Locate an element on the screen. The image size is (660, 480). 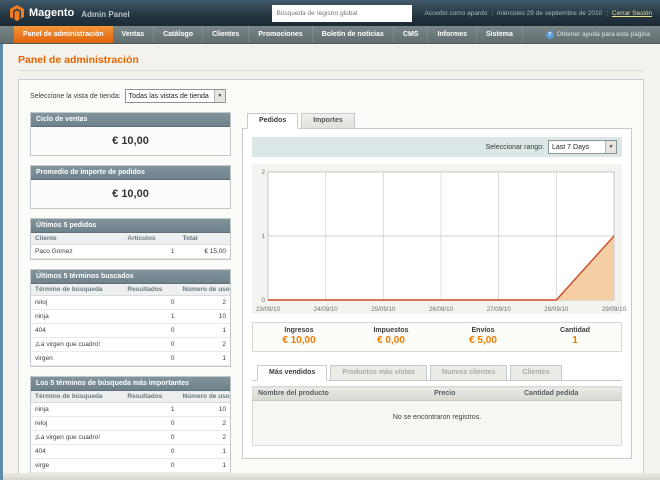
table-row: virge 0 1 is located at coordinates (130, 465).